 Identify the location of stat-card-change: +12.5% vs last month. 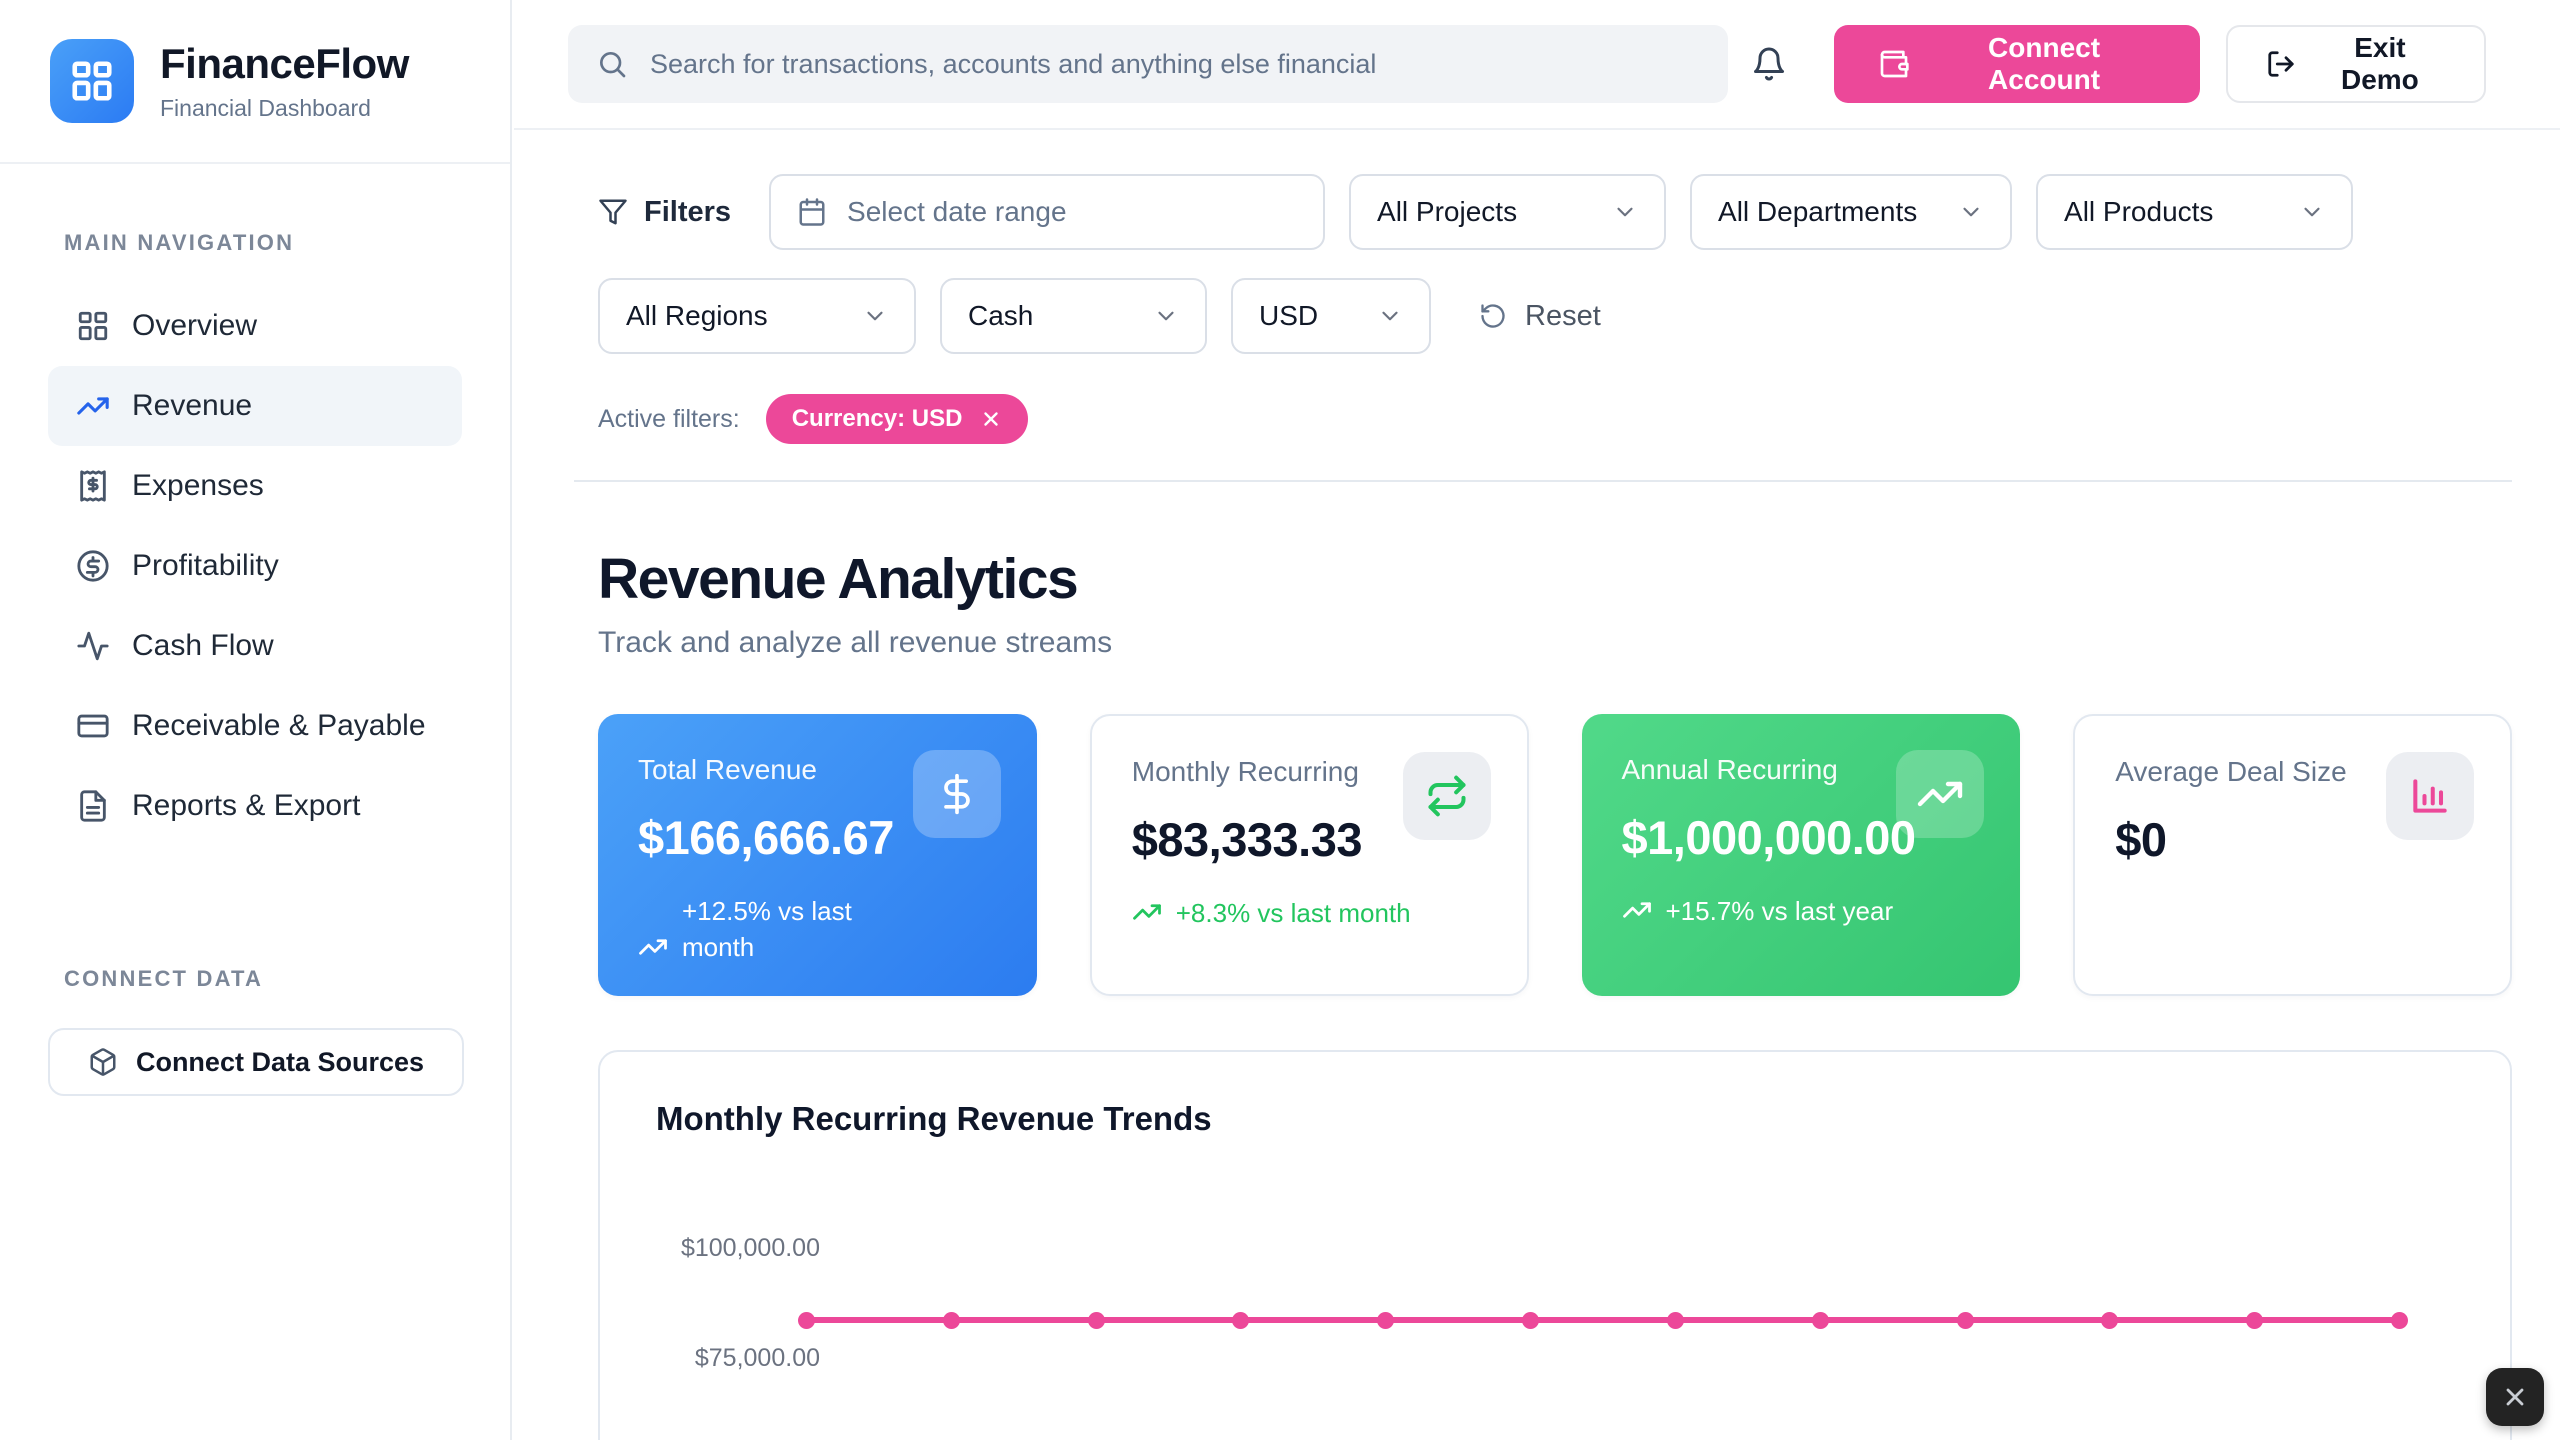
(817, 929).